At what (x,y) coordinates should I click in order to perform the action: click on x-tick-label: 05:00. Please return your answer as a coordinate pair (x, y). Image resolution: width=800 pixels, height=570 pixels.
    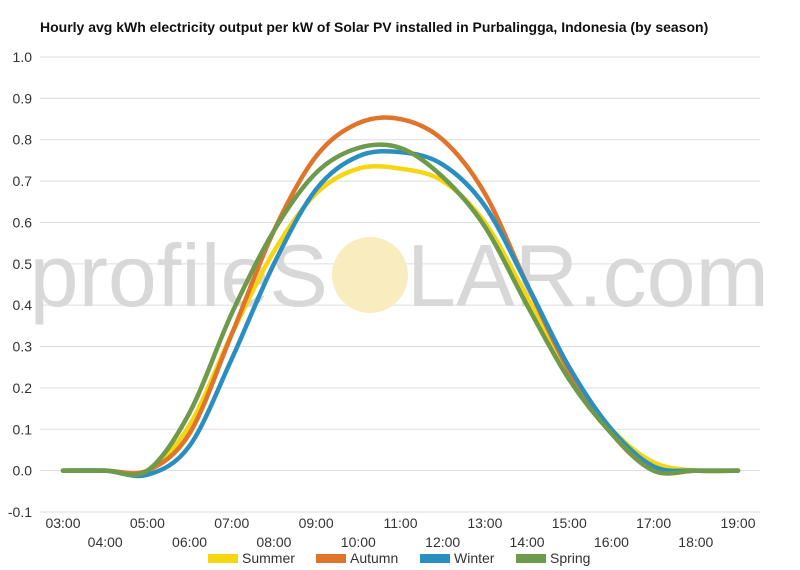
    Looking at the image, I should click on (147, 523).